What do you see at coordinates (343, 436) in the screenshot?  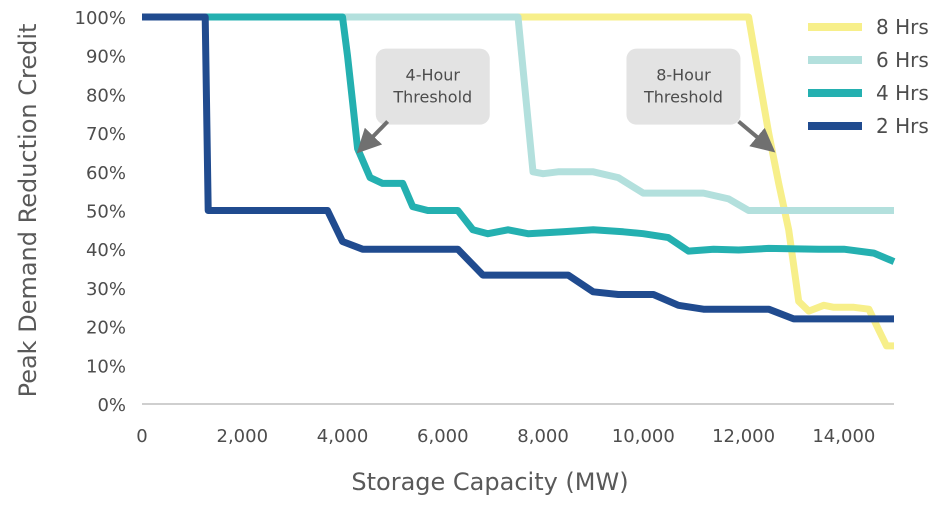 I see `x-tick-label: 4,000` at bounding box center [343, 436].